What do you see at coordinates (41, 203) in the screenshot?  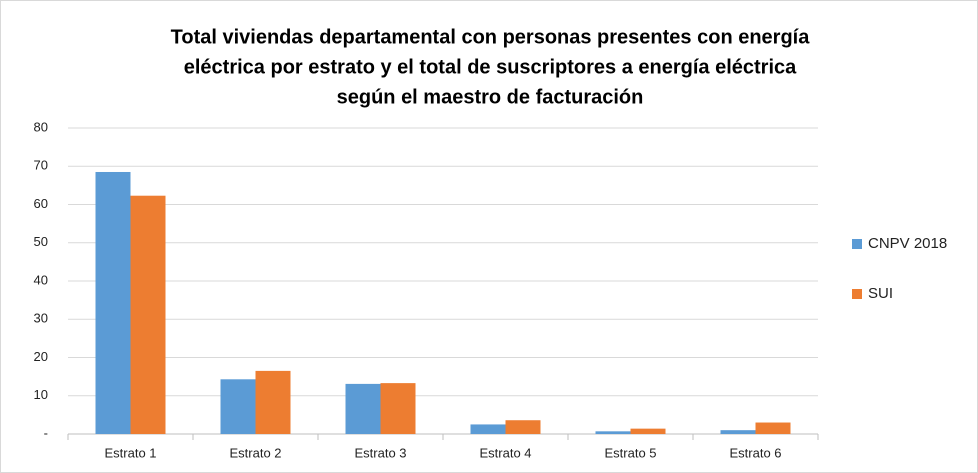 I see `y-tick-label: 60` at bounding box center [41, 203].